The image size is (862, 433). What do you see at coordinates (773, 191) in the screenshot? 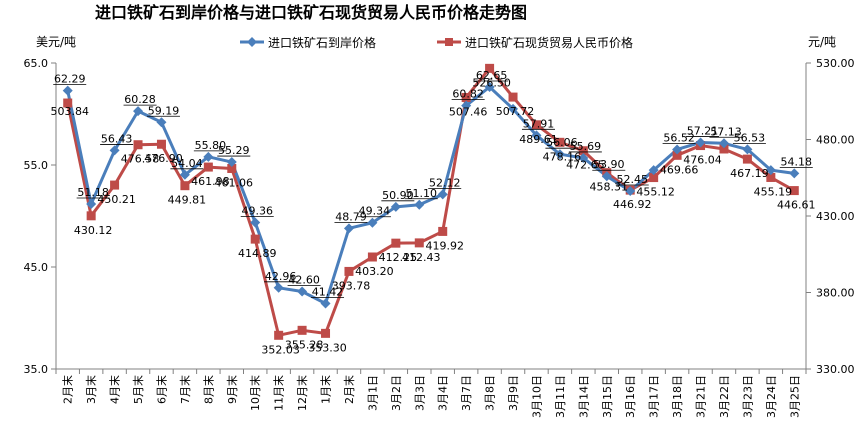
I see `data-label-series-2: 455.19` at bounding box center [773, 191].